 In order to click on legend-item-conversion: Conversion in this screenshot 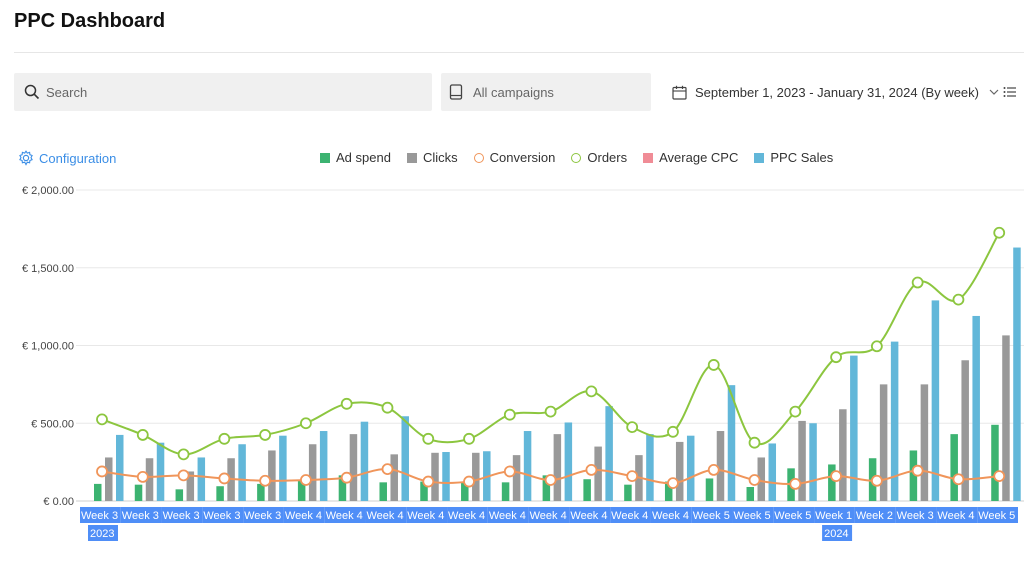, I will do `click(514, 157)`.